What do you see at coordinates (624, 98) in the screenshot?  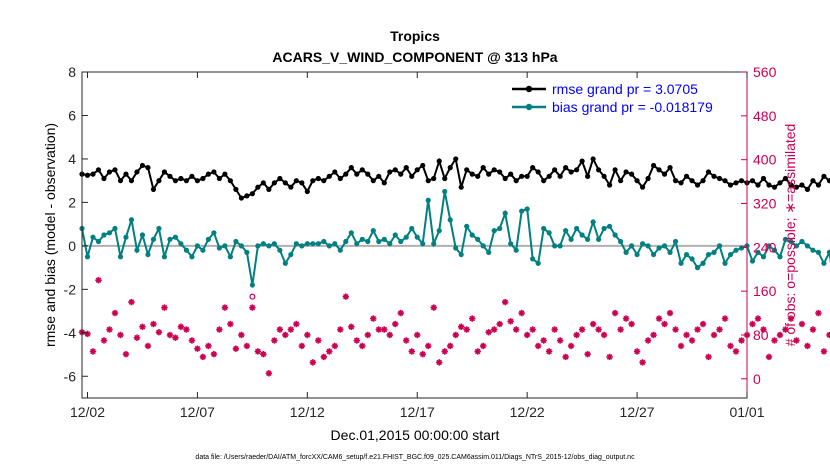 I see `legend-box` at bounding box center [624, 98].